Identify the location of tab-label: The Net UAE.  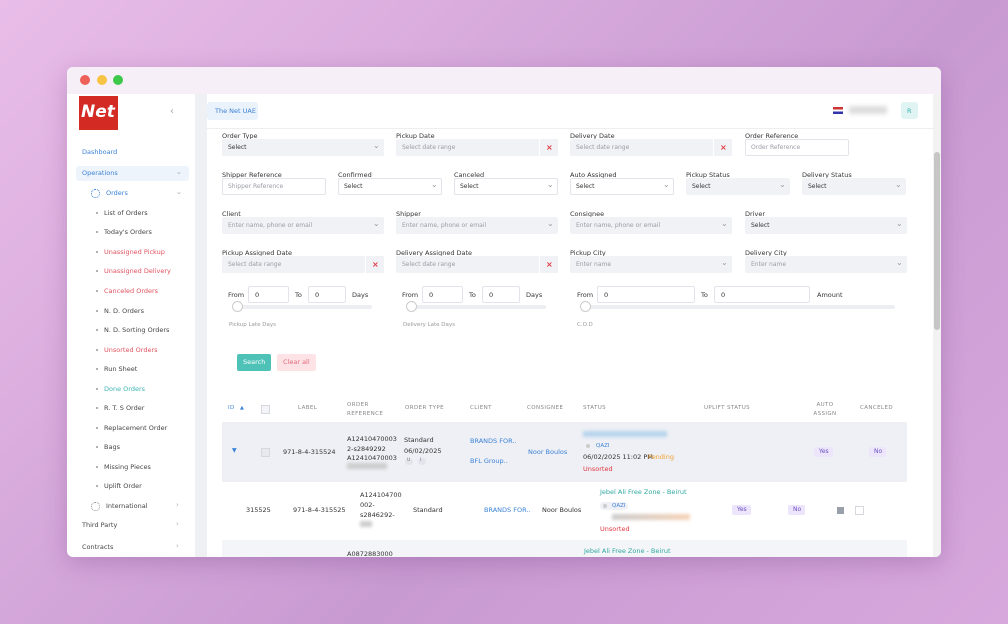
(235, 111).